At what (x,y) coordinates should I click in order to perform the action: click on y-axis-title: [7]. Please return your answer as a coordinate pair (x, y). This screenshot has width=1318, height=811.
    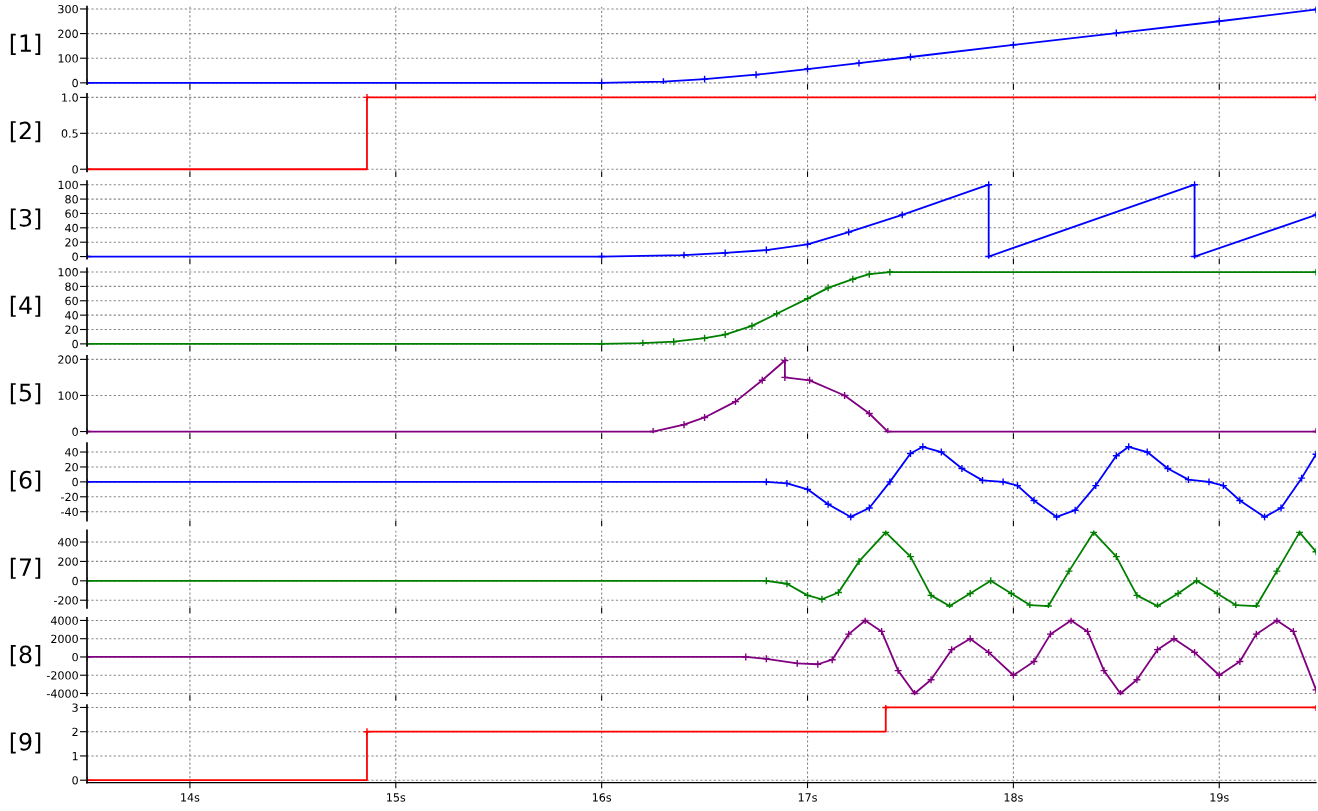
    Looking at the image, I should click on (25, 568).